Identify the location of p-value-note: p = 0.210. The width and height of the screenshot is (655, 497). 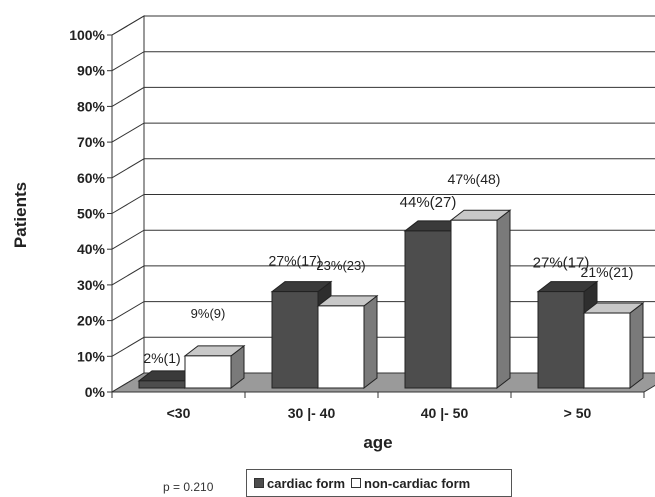
(188, 487).